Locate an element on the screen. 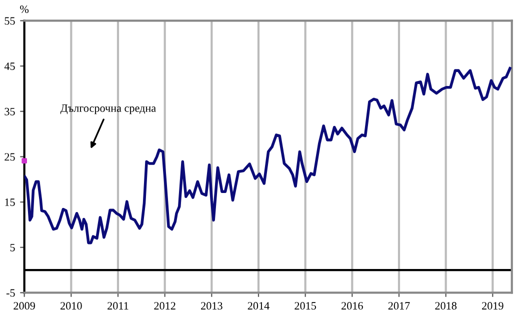  x-tick-label: 2013 is located at coordinates (211, 306).